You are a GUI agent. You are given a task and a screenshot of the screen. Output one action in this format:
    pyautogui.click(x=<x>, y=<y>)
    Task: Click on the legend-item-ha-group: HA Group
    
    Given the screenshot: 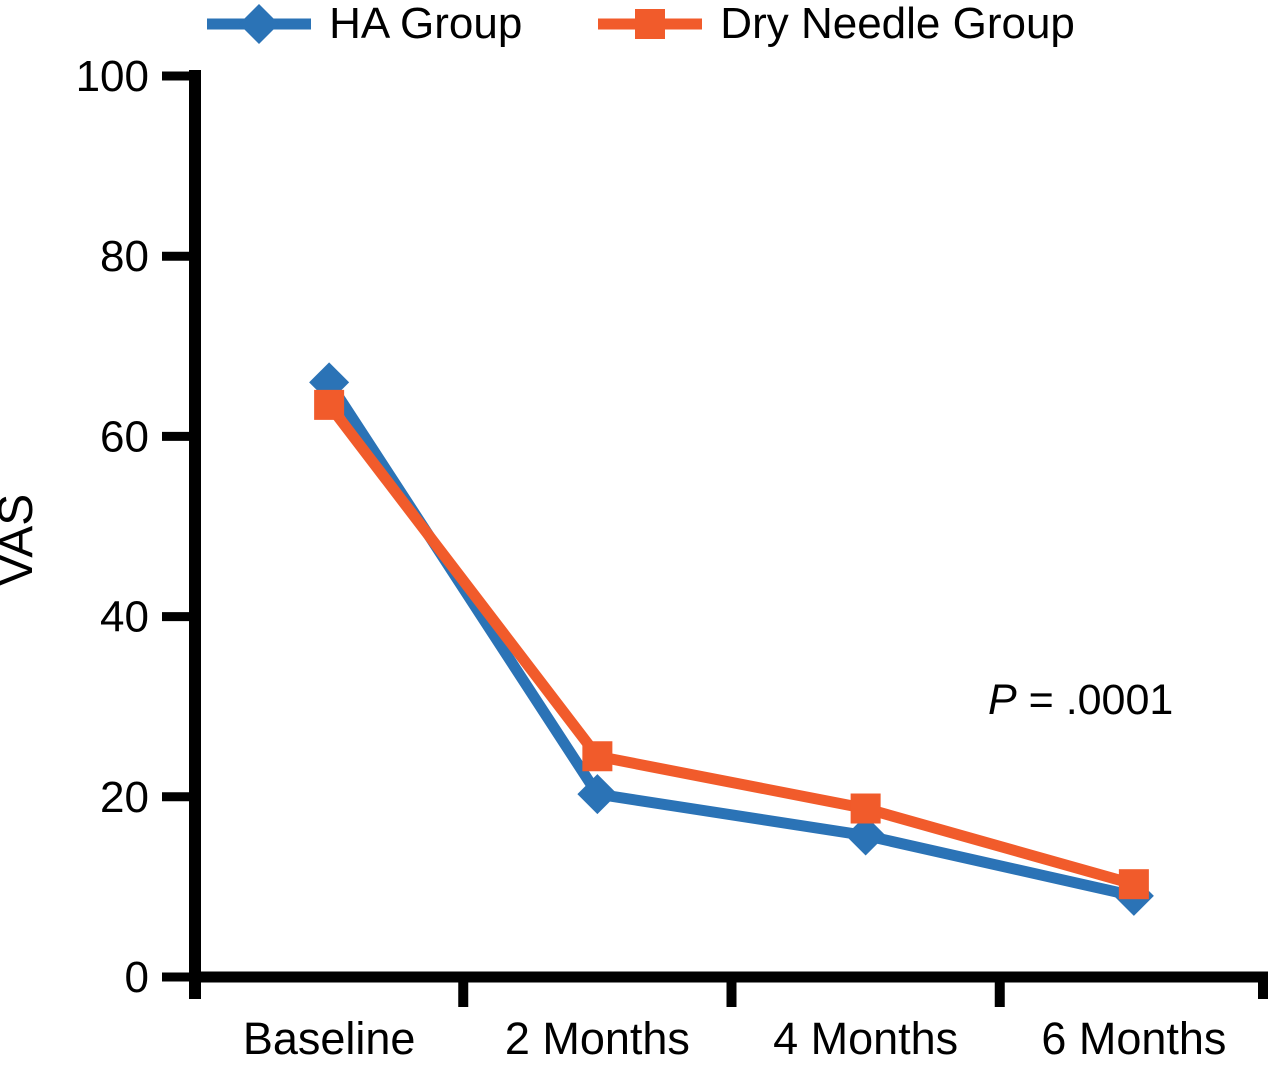 What is the action you would take?
    pyautogui.click(x=363, y=24)
    